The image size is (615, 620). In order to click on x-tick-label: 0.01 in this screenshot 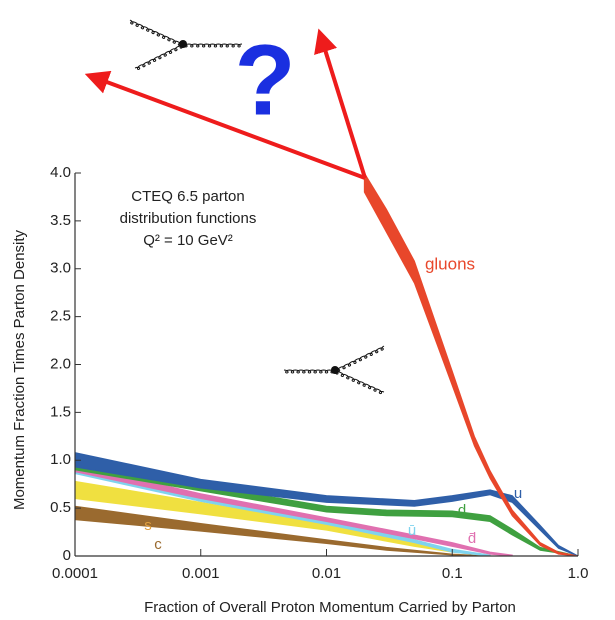, I will do `click(326, 573)`.